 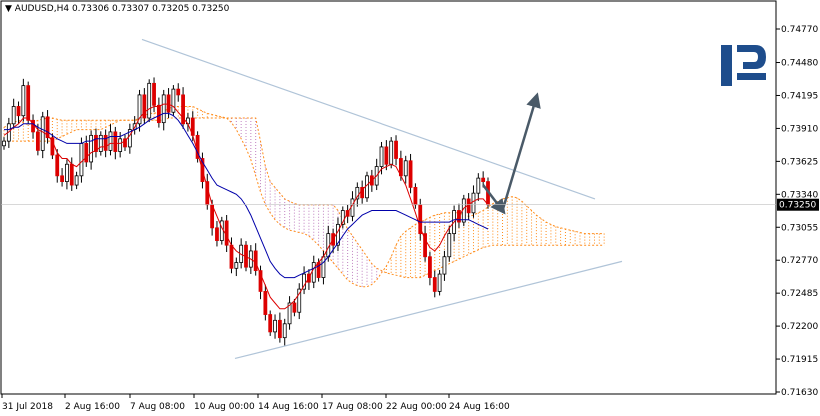 What do you see at coordinates (799, 96) in the screenshot?
I see `y-tick-label: 0.74195` at bounding box center [799, 96].